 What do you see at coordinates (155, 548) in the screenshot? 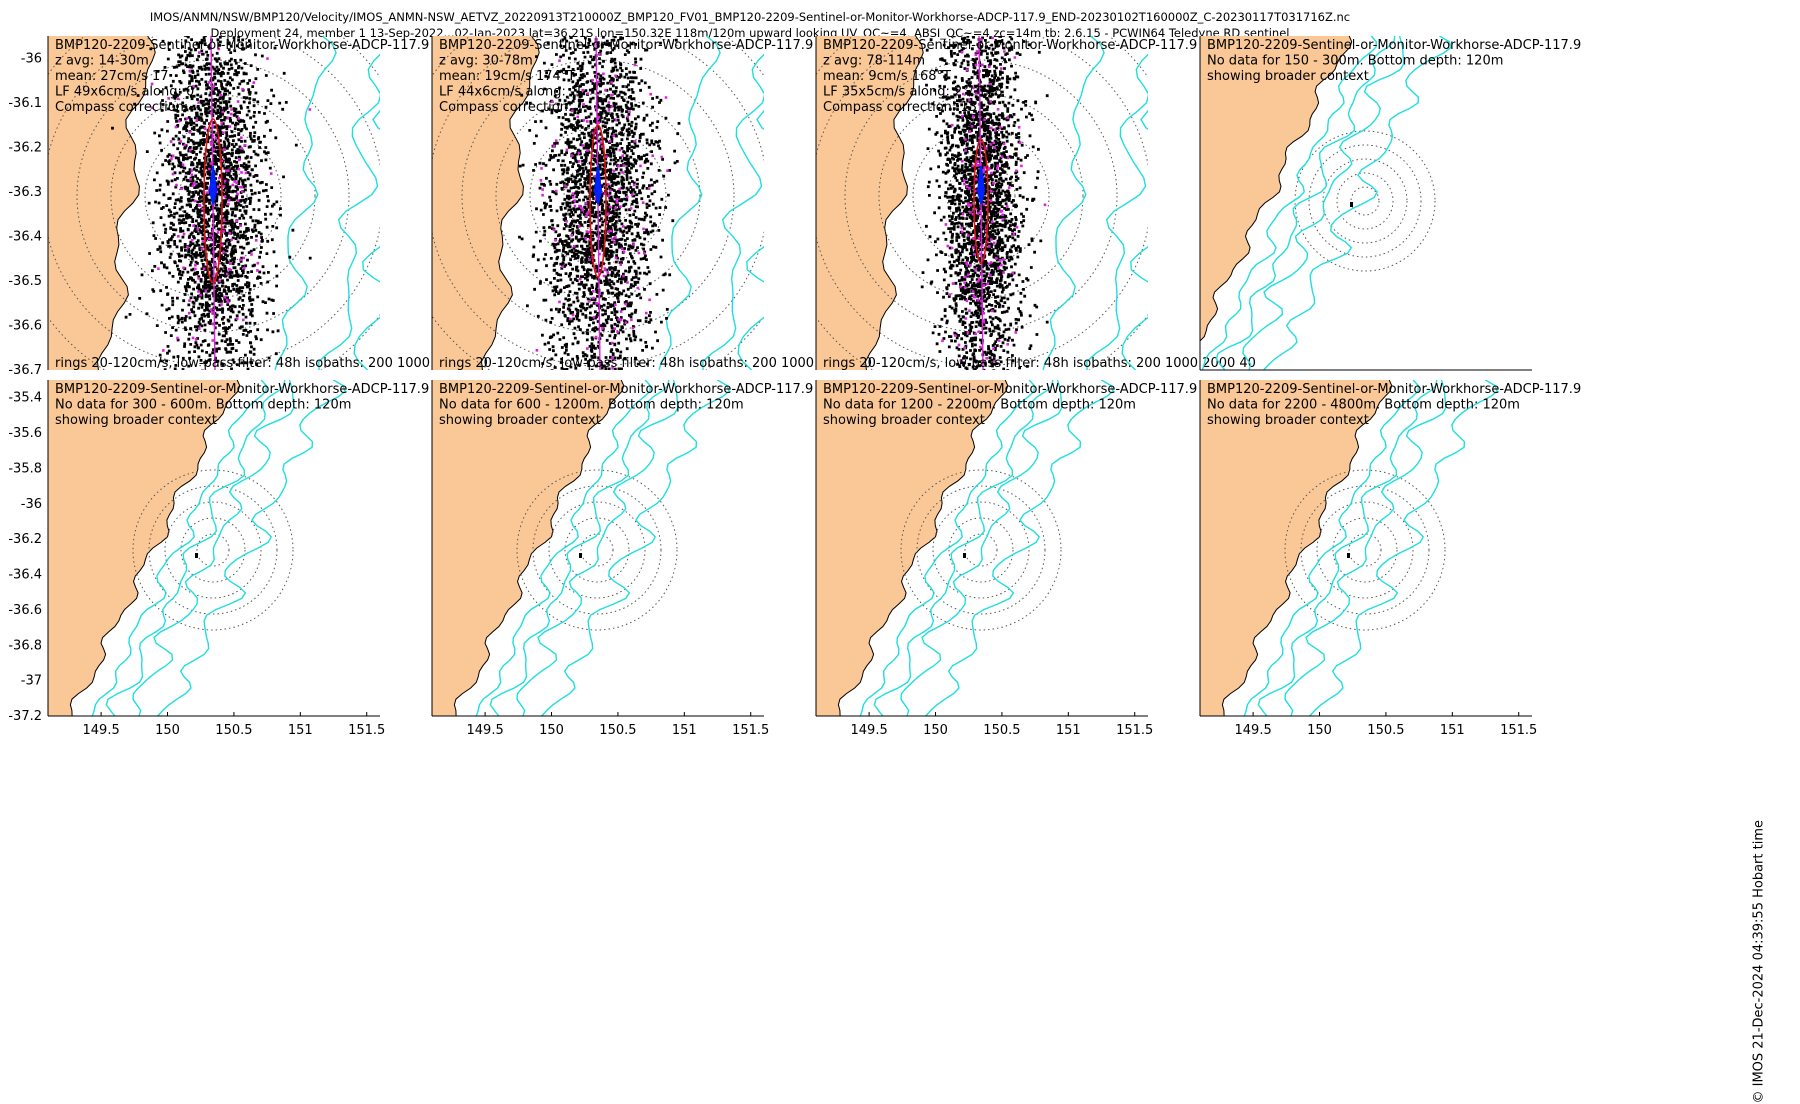
I see `panel-bottom-1-coastline` at bounding box center [155, 548].